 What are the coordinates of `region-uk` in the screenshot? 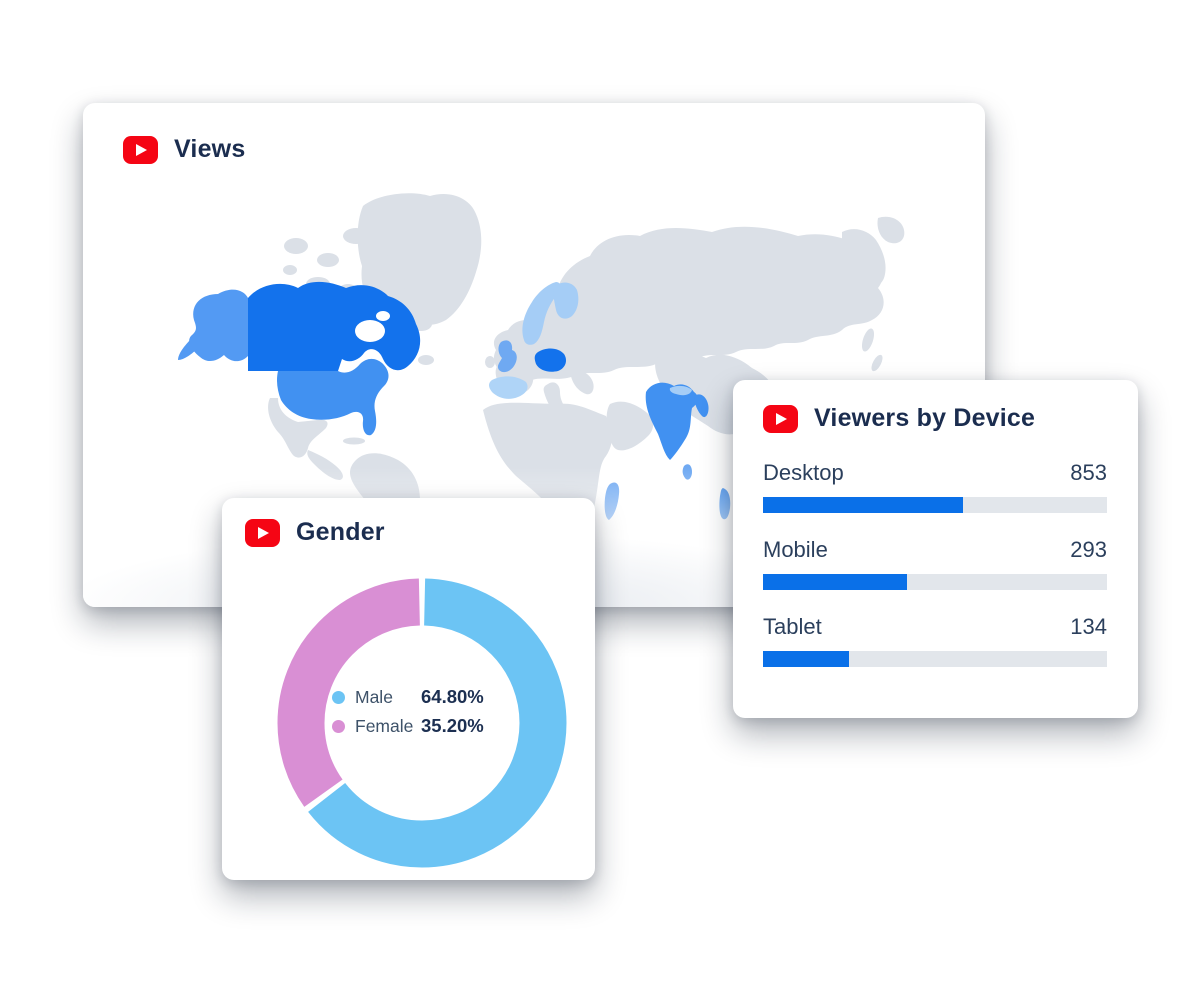 It's located at (507, 356).